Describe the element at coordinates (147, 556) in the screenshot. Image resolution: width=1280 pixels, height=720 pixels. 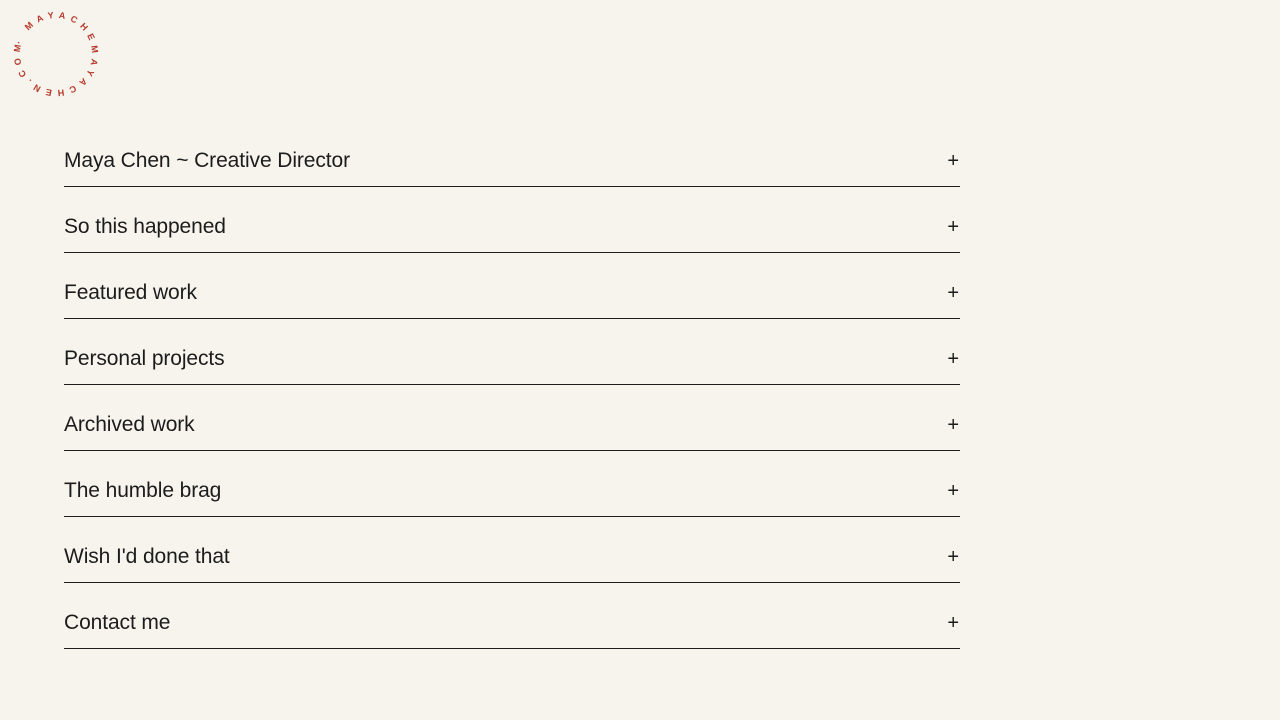
I see `accordion-item-label: Wish I'd done that` at that location.